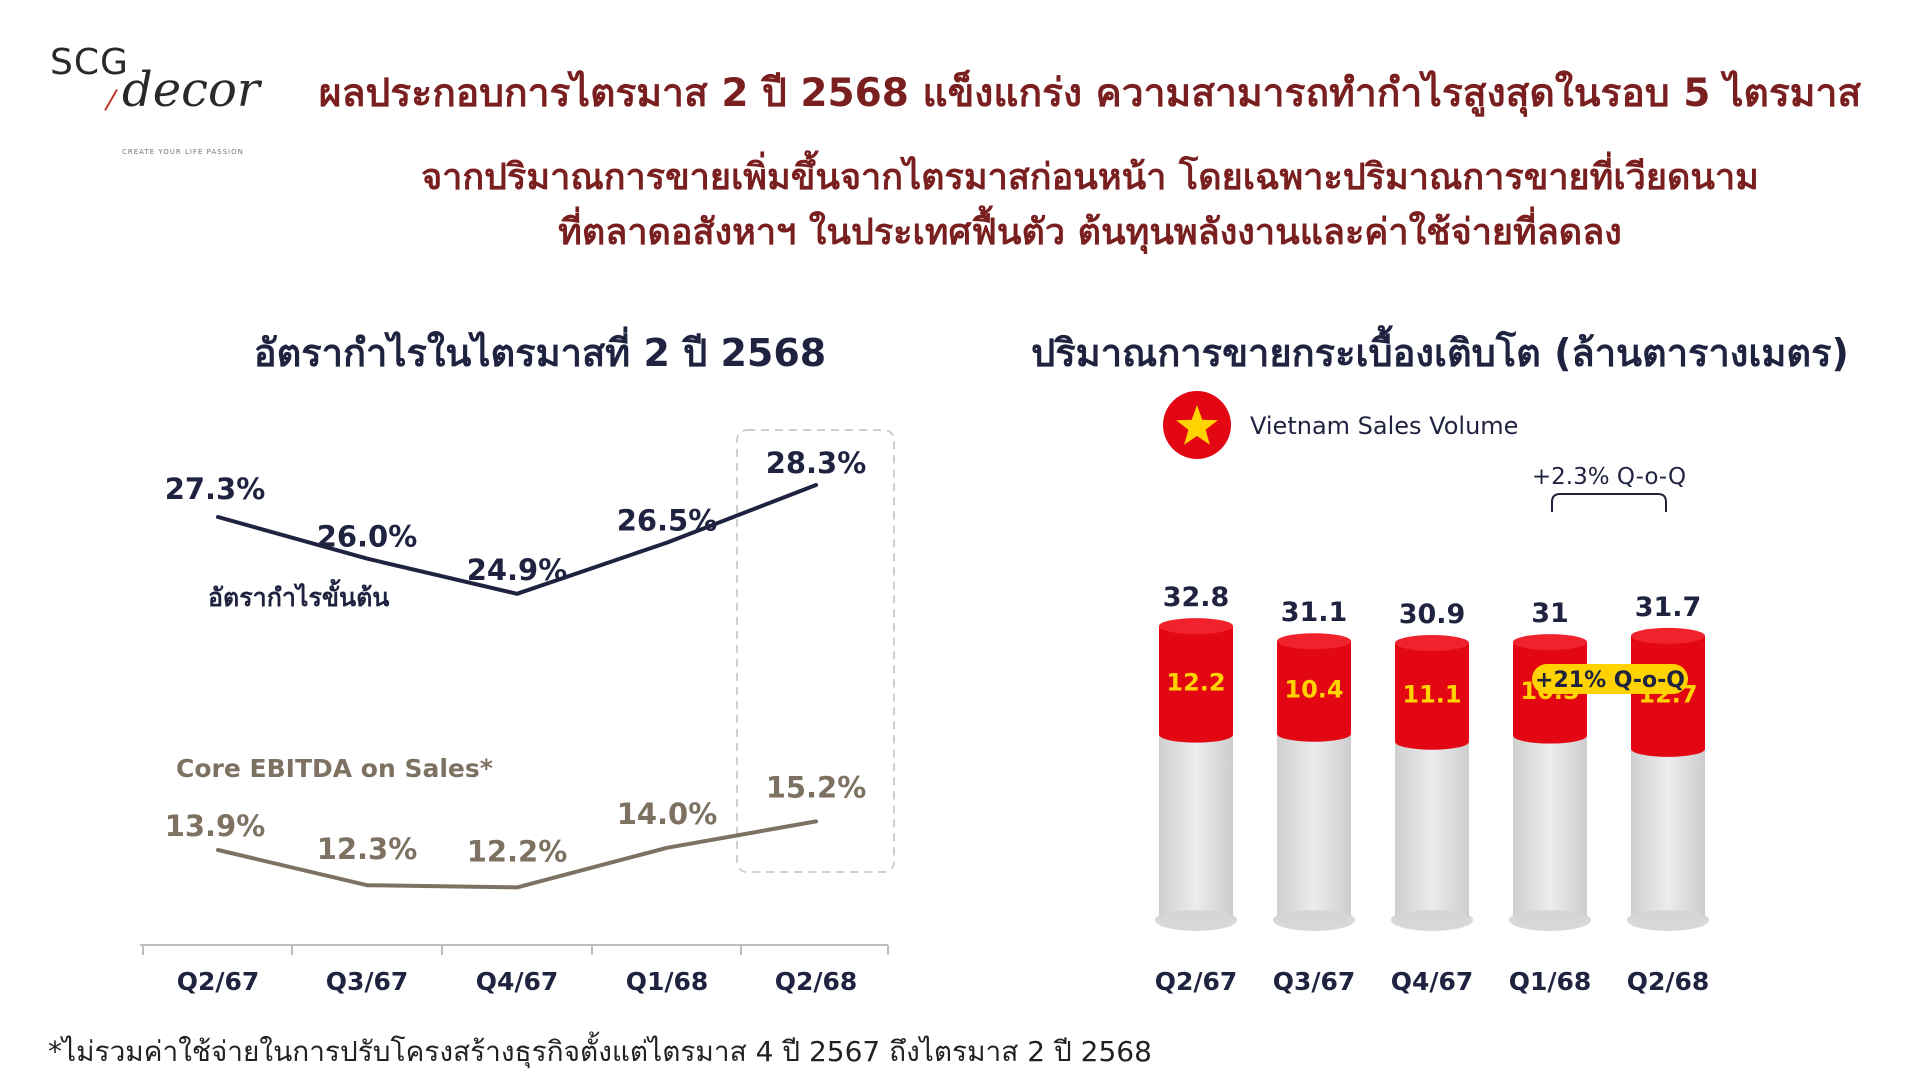 The width and height of the screenshot is (1920, 1080). Describe the element at coordinates (1609, 477) in the screenshot. I see `total-qoq-label: +2.3% Q-o-Q` at that location.